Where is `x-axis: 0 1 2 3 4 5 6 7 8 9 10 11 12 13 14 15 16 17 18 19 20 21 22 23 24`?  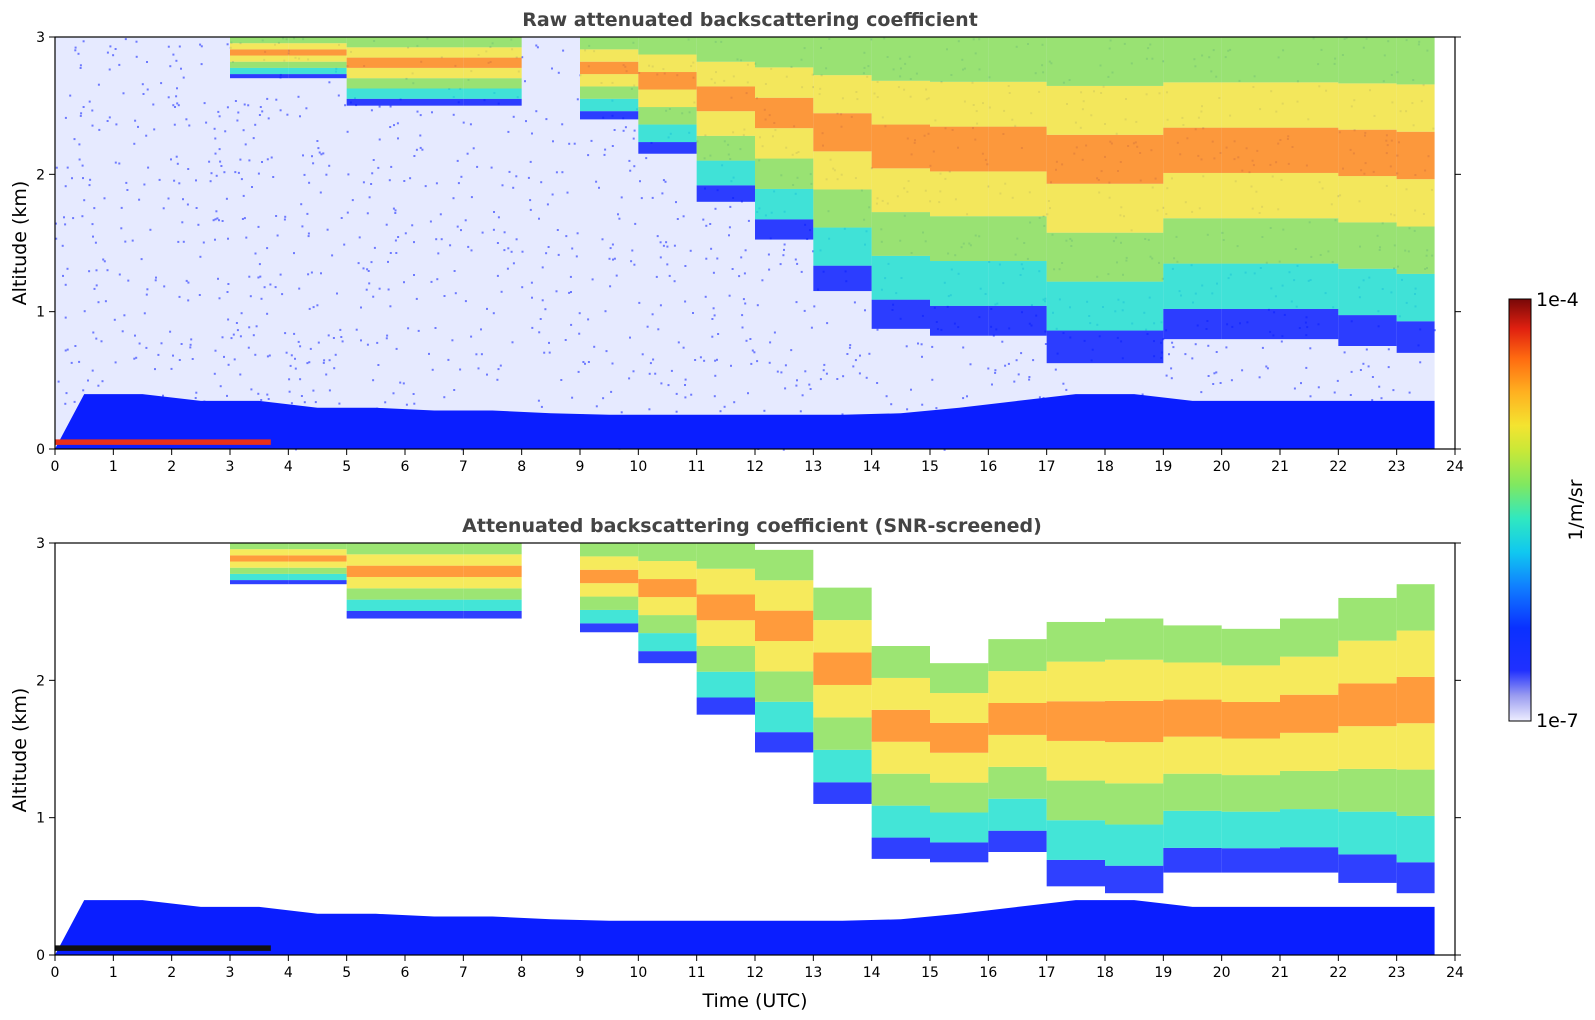
x-axis: 0 1 2 3 4 5 6 7 8 9 10 11 12 13 14 15 16 17 18 19 20 21 22 23 24 is located at coordinates (757, 968).